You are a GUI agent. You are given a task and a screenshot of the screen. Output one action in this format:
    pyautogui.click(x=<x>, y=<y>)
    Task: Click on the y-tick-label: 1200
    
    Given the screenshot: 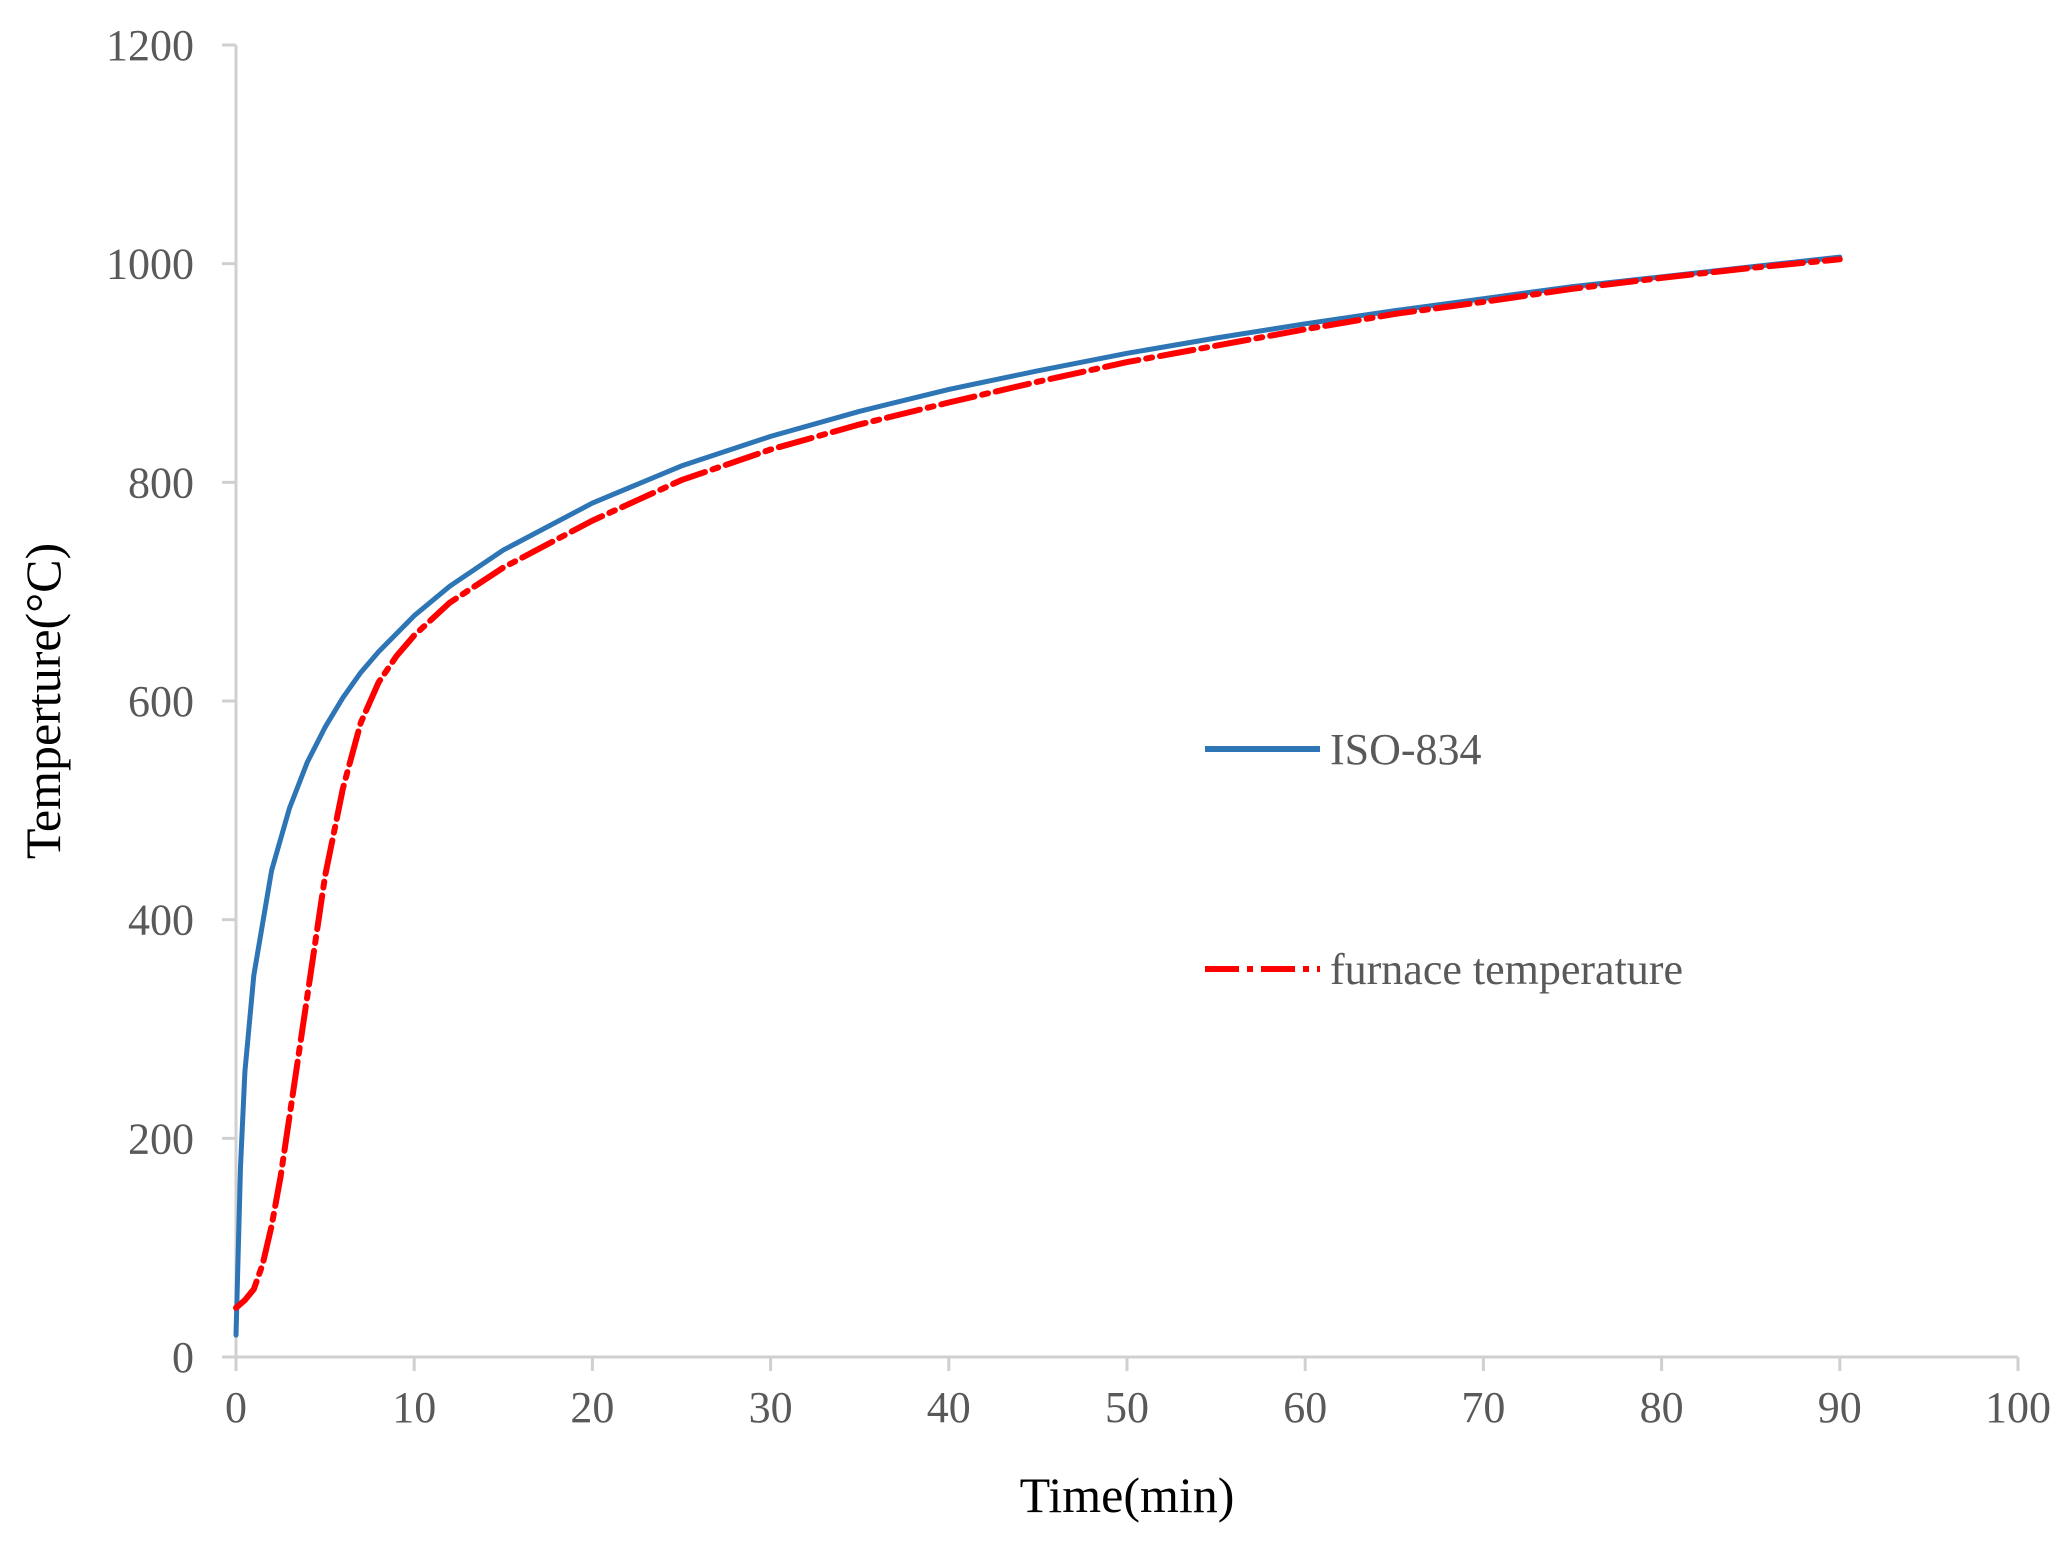 What is the action you would take?
    pyautogui.click(x=150, y=45)
    